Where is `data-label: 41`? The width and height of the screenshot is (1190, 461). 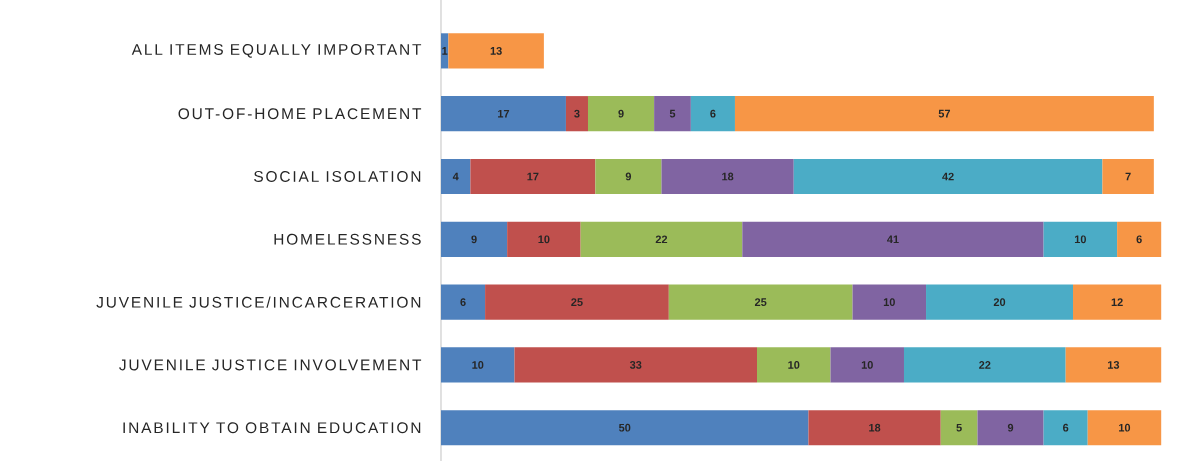
data-label: 41 is located at coordinates (893, 239).